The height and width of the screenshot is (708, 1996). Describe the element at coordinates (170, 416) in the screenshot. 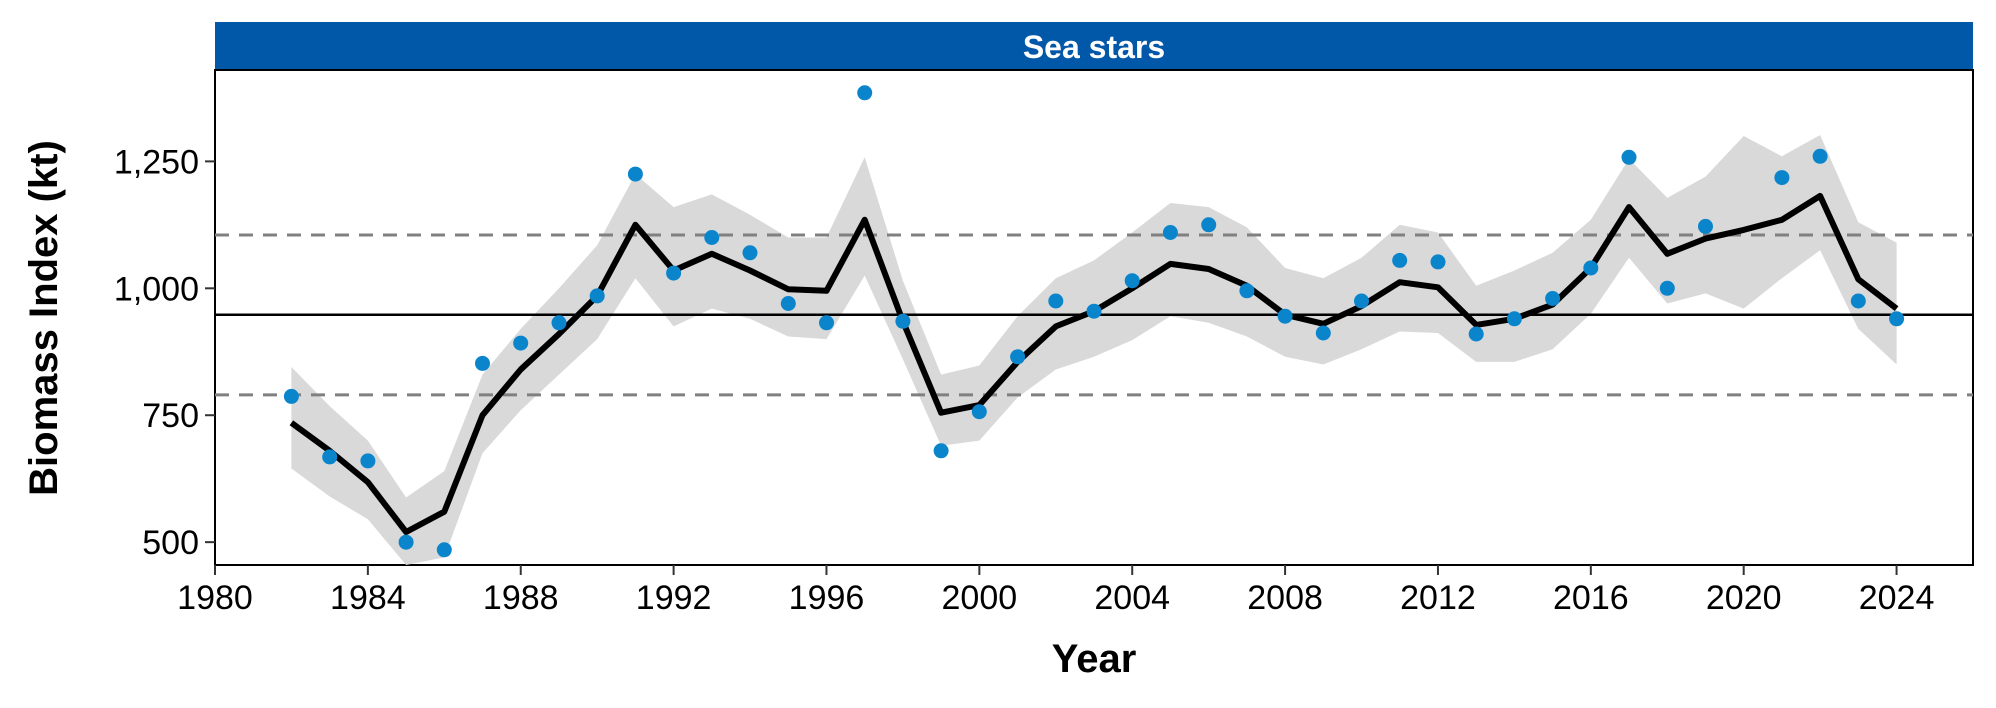

I see `y-tick-label: 750` at that location.